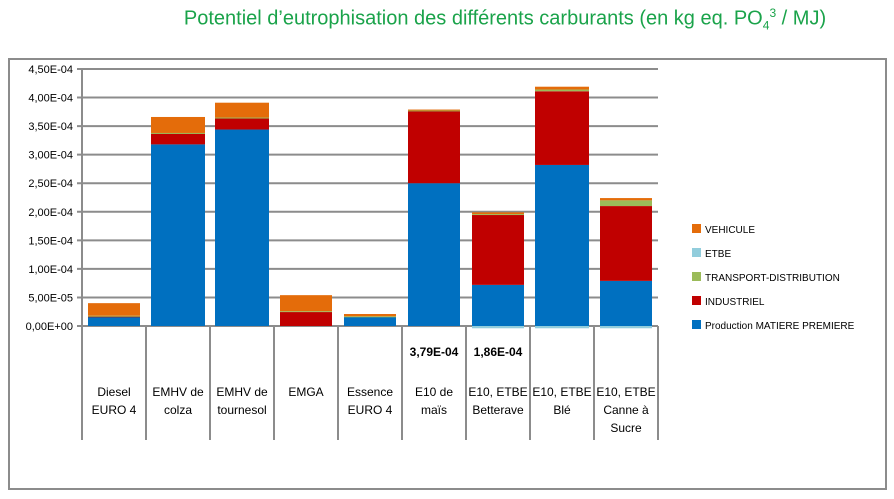 Image resolution: width=894 pixels, height=499 pixels. Describe the element at coordinates (498, 410) in the screenshot. I see `x-category-label: Betterave` at that location.